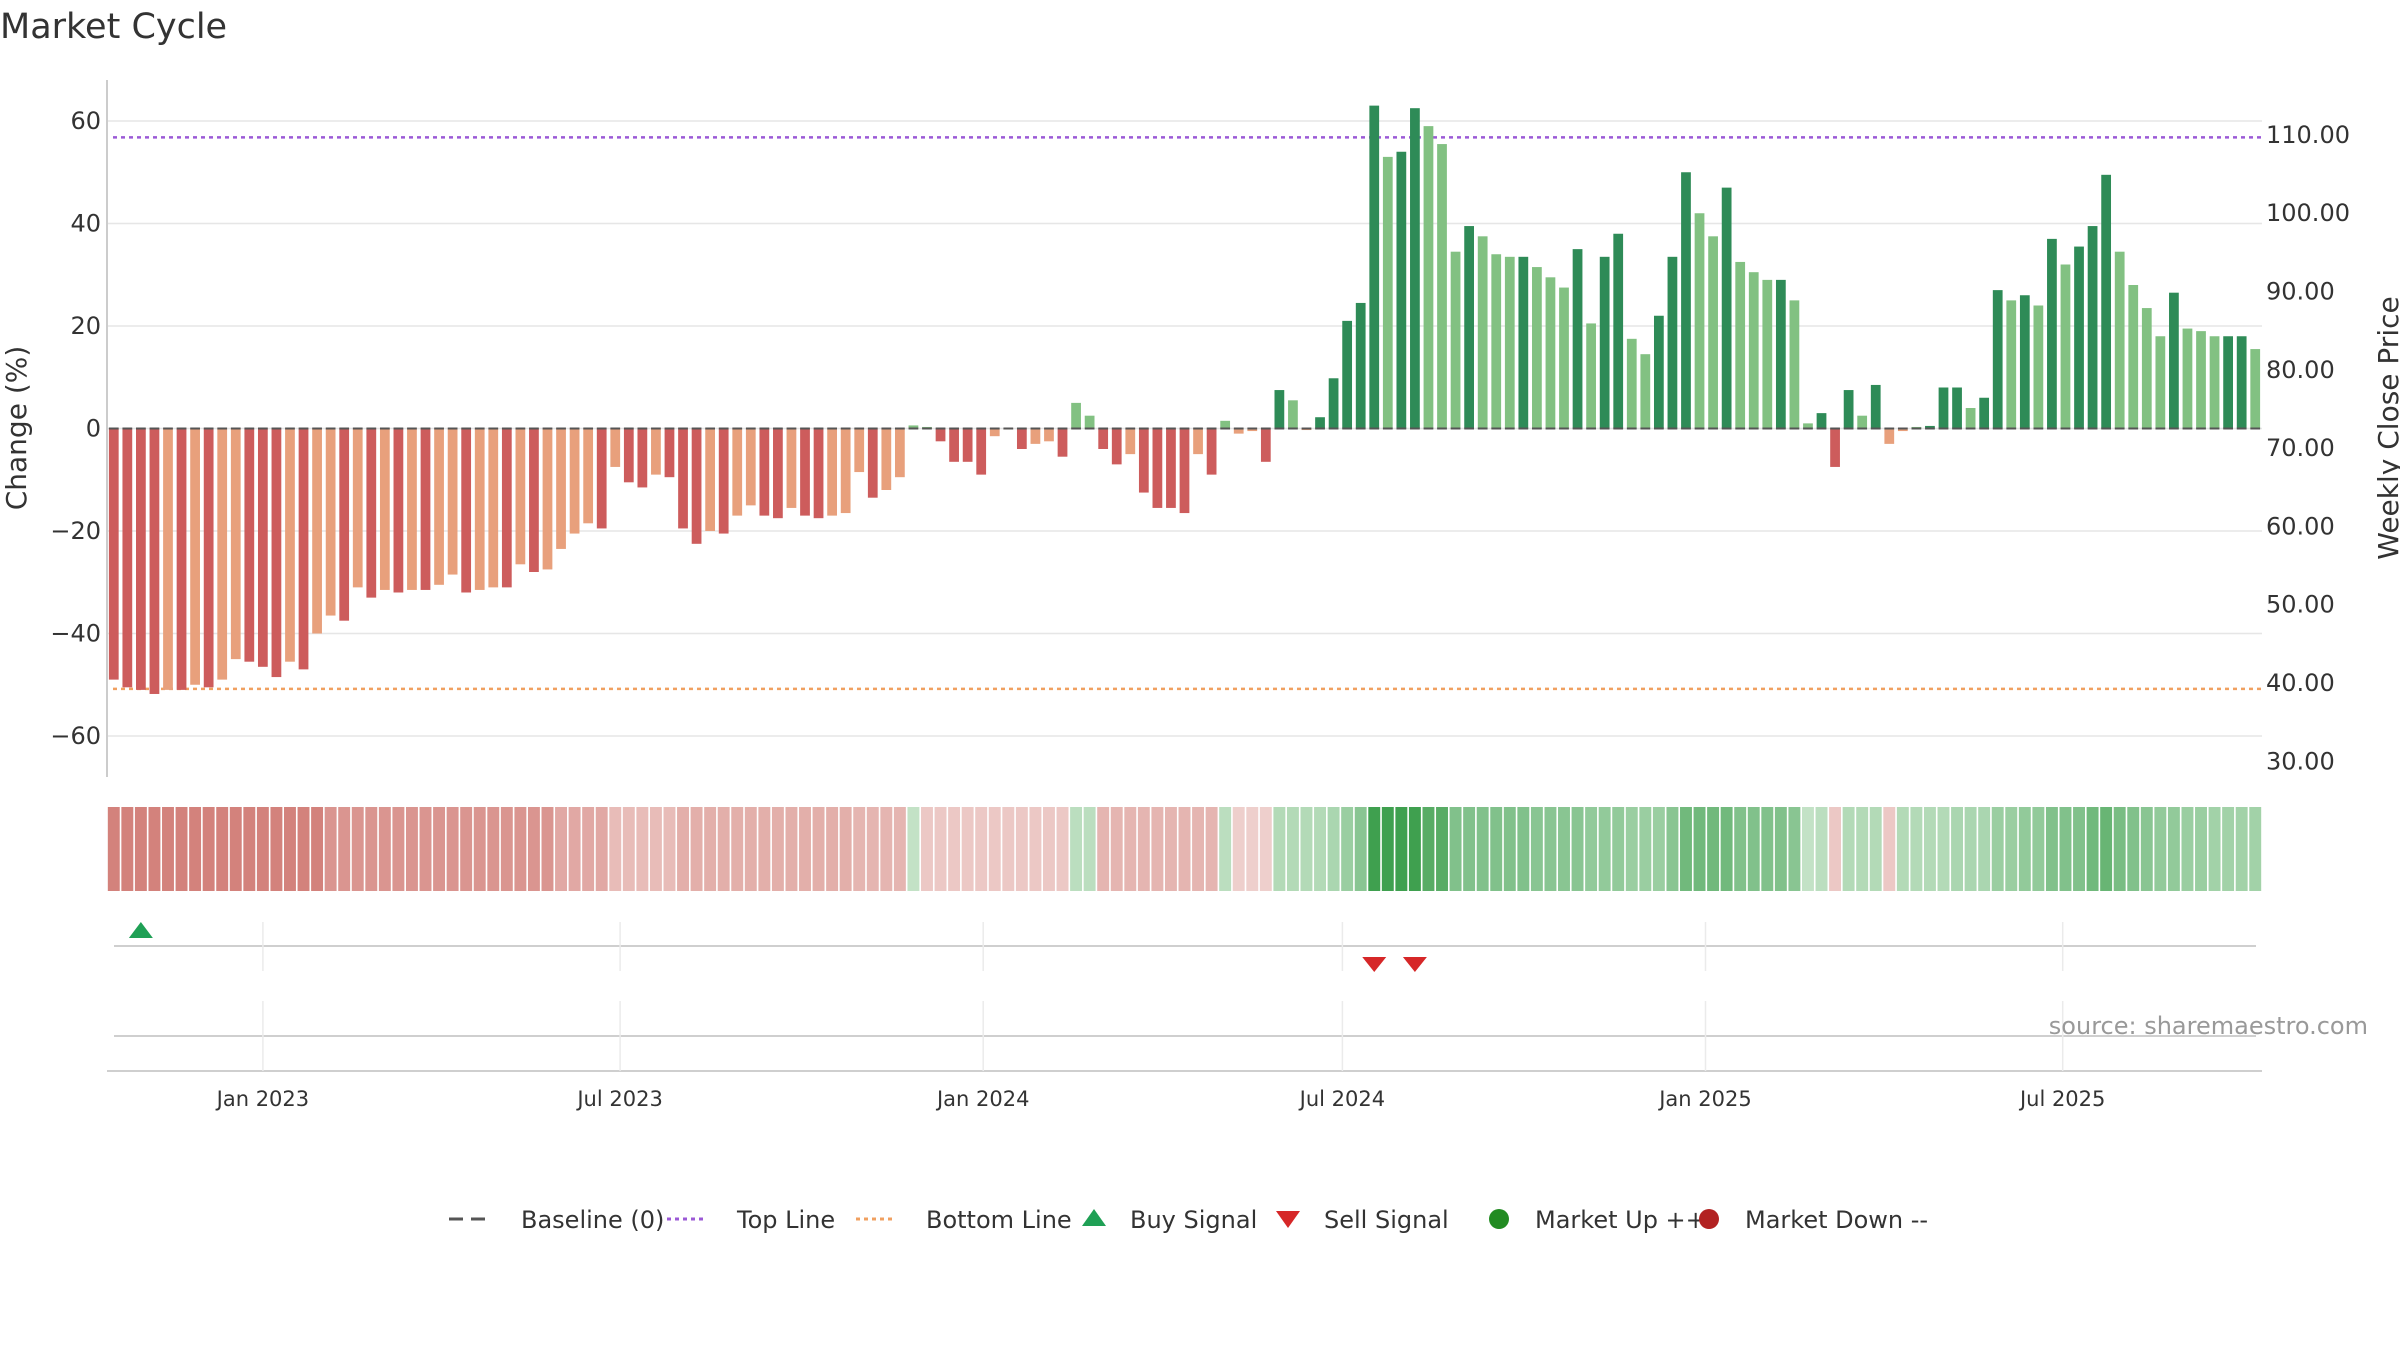 This screenshot has width=2400, height=1350. What do you see at coordinates (556, 1220) in the screenshot?
I see `legend-item-baseline: Baseline (0)` at bounding box center [556, 1220].